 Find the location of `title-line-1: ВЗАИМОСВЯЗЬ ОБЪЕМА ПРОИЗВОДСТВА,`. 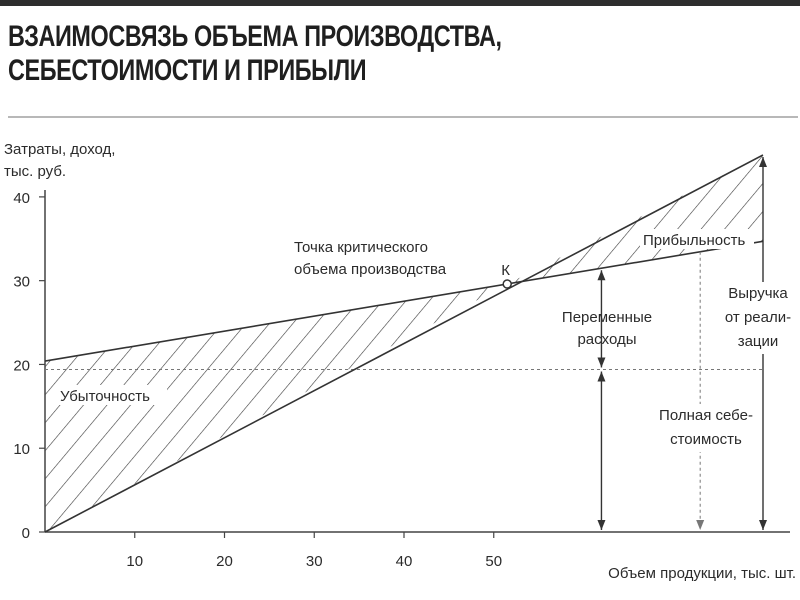

title-line-1: ВЗАИМОСВЯЗЬ ОБЪЕМА ПРОИЗВОДСТВА, is located at coordinates (255, 36).